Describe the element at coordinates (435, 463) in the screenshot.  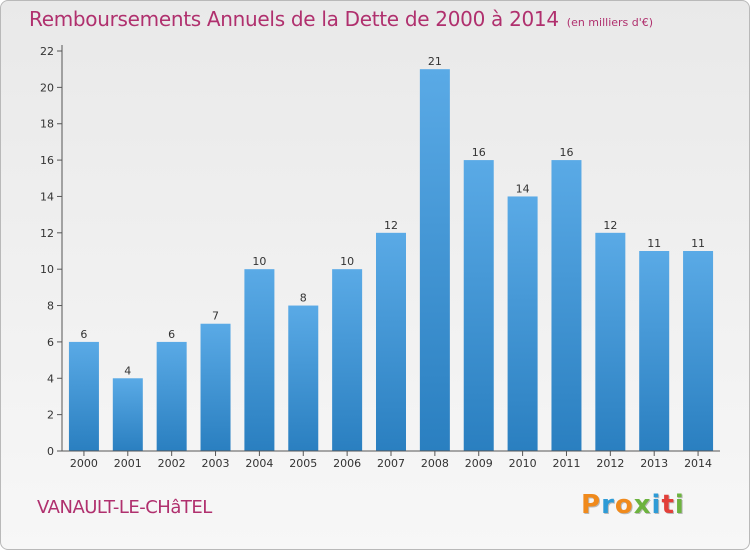
I see `x-tick-label: 2008` at that location.